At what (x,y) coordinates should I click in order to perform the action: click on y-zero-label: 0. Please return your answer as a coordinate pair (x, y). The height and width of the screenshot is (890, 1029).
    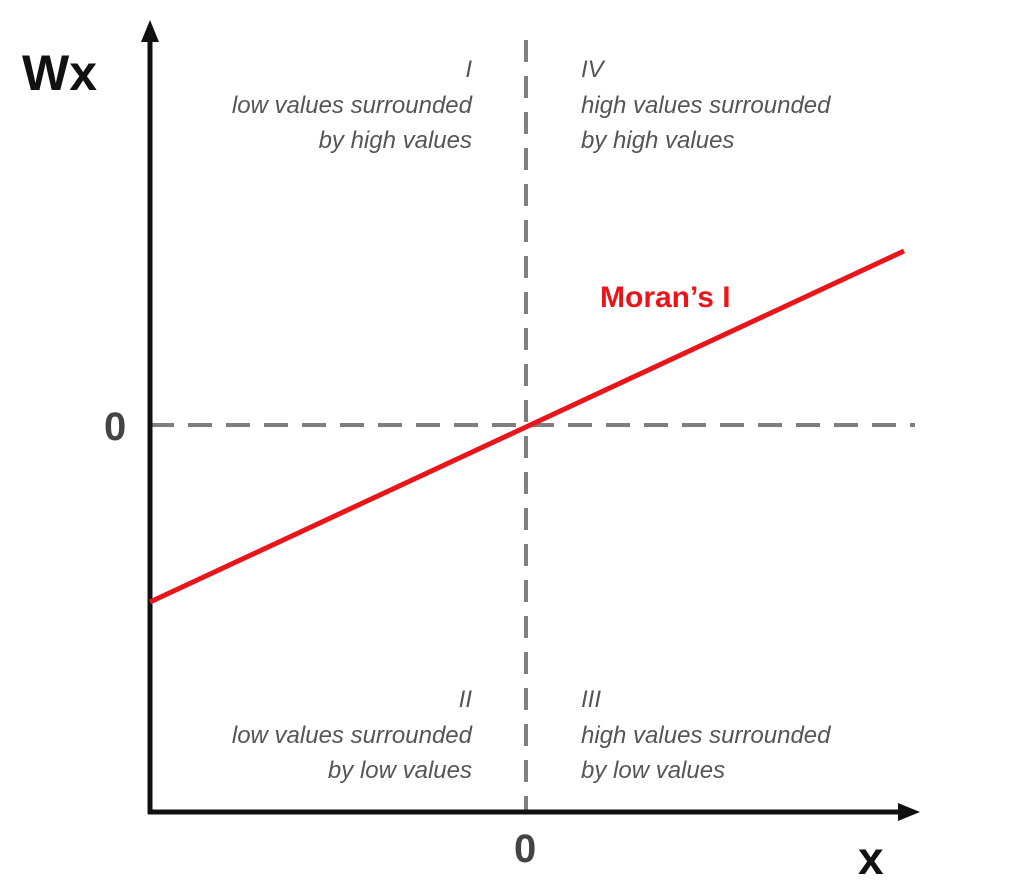
    Looking at the image, I should click on (115, 427).